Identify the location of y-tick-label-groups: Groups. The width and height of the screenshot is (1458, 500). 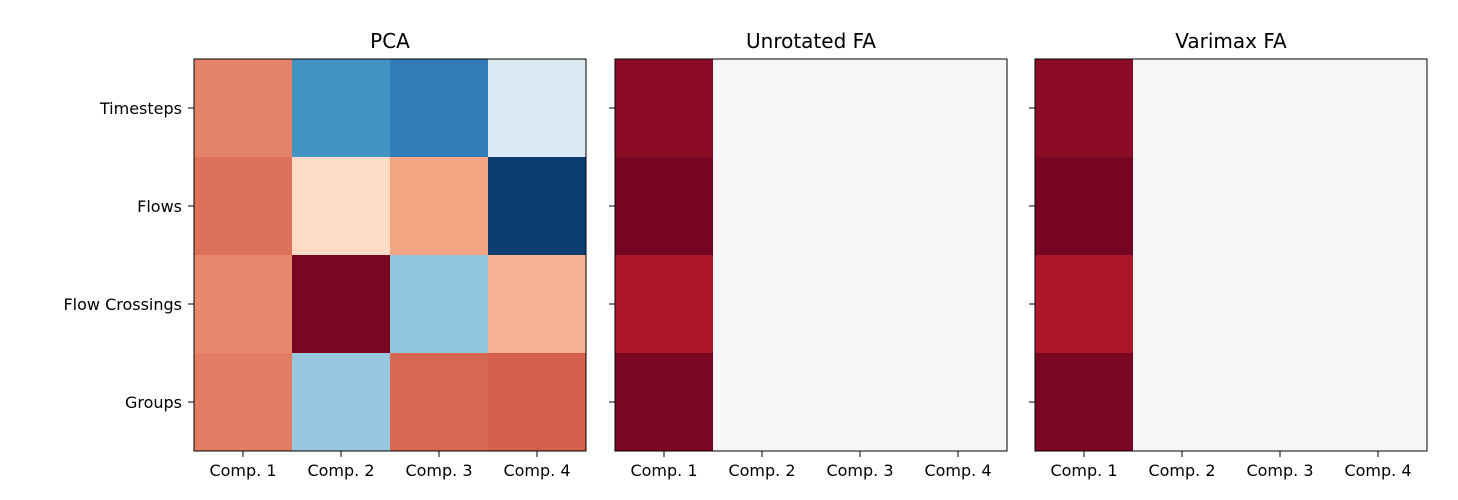
(153, 402).